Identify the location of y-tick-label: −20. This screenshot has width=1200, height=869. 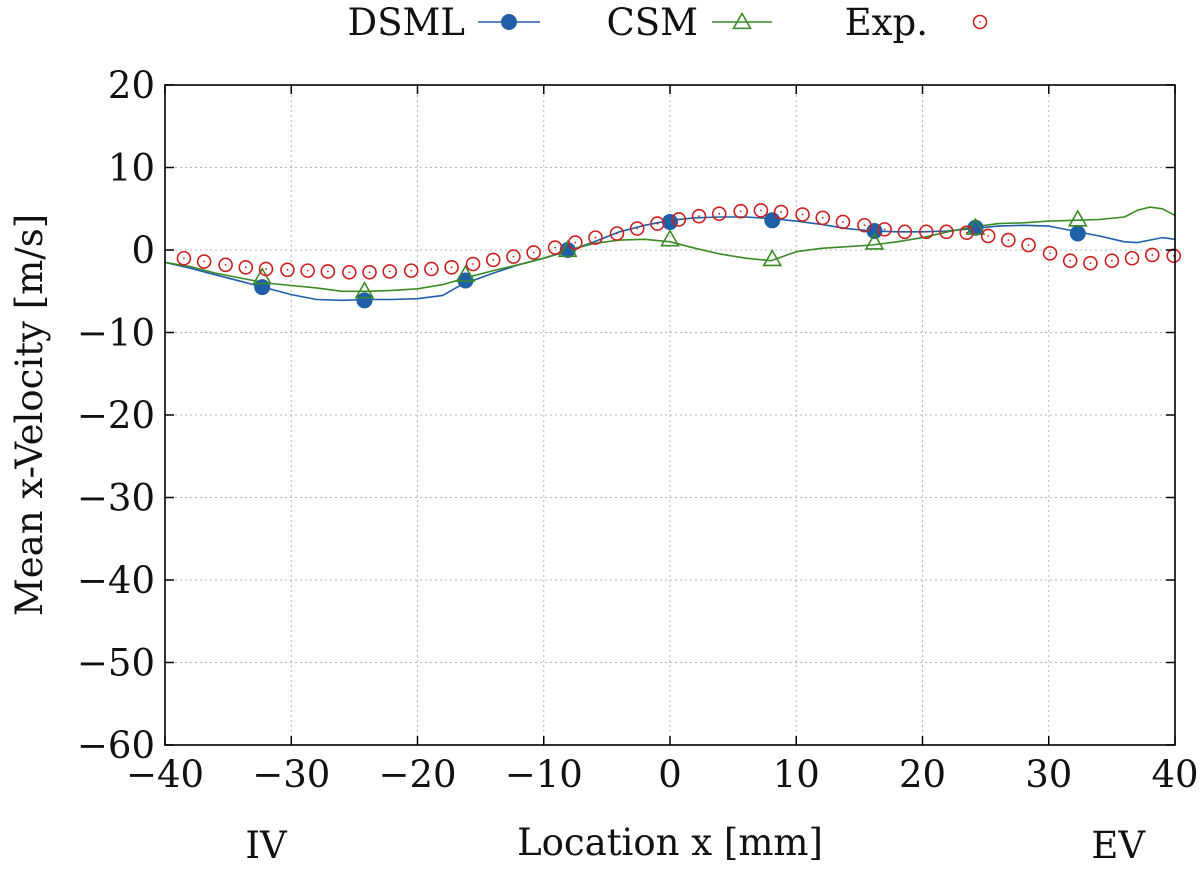
(116, 415).